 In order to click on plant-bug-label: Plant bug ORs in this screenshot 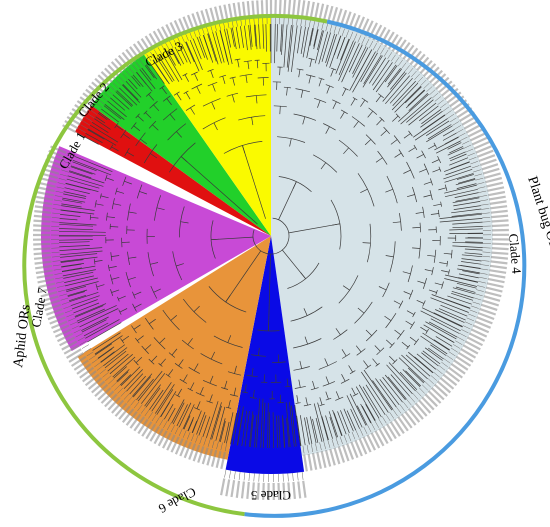, I will do `click(537, 216)`.